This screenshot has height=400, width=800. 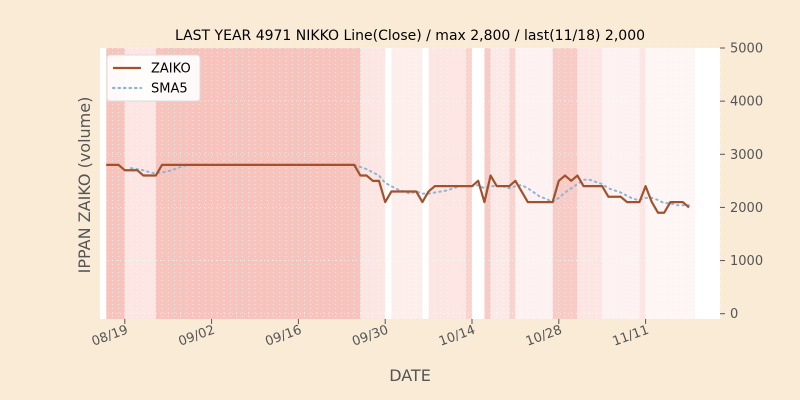 What do you see at coordinates (410, 375) in the screenshot?
I see `x-axis-label: DATE` at bounding box center [410, 375].